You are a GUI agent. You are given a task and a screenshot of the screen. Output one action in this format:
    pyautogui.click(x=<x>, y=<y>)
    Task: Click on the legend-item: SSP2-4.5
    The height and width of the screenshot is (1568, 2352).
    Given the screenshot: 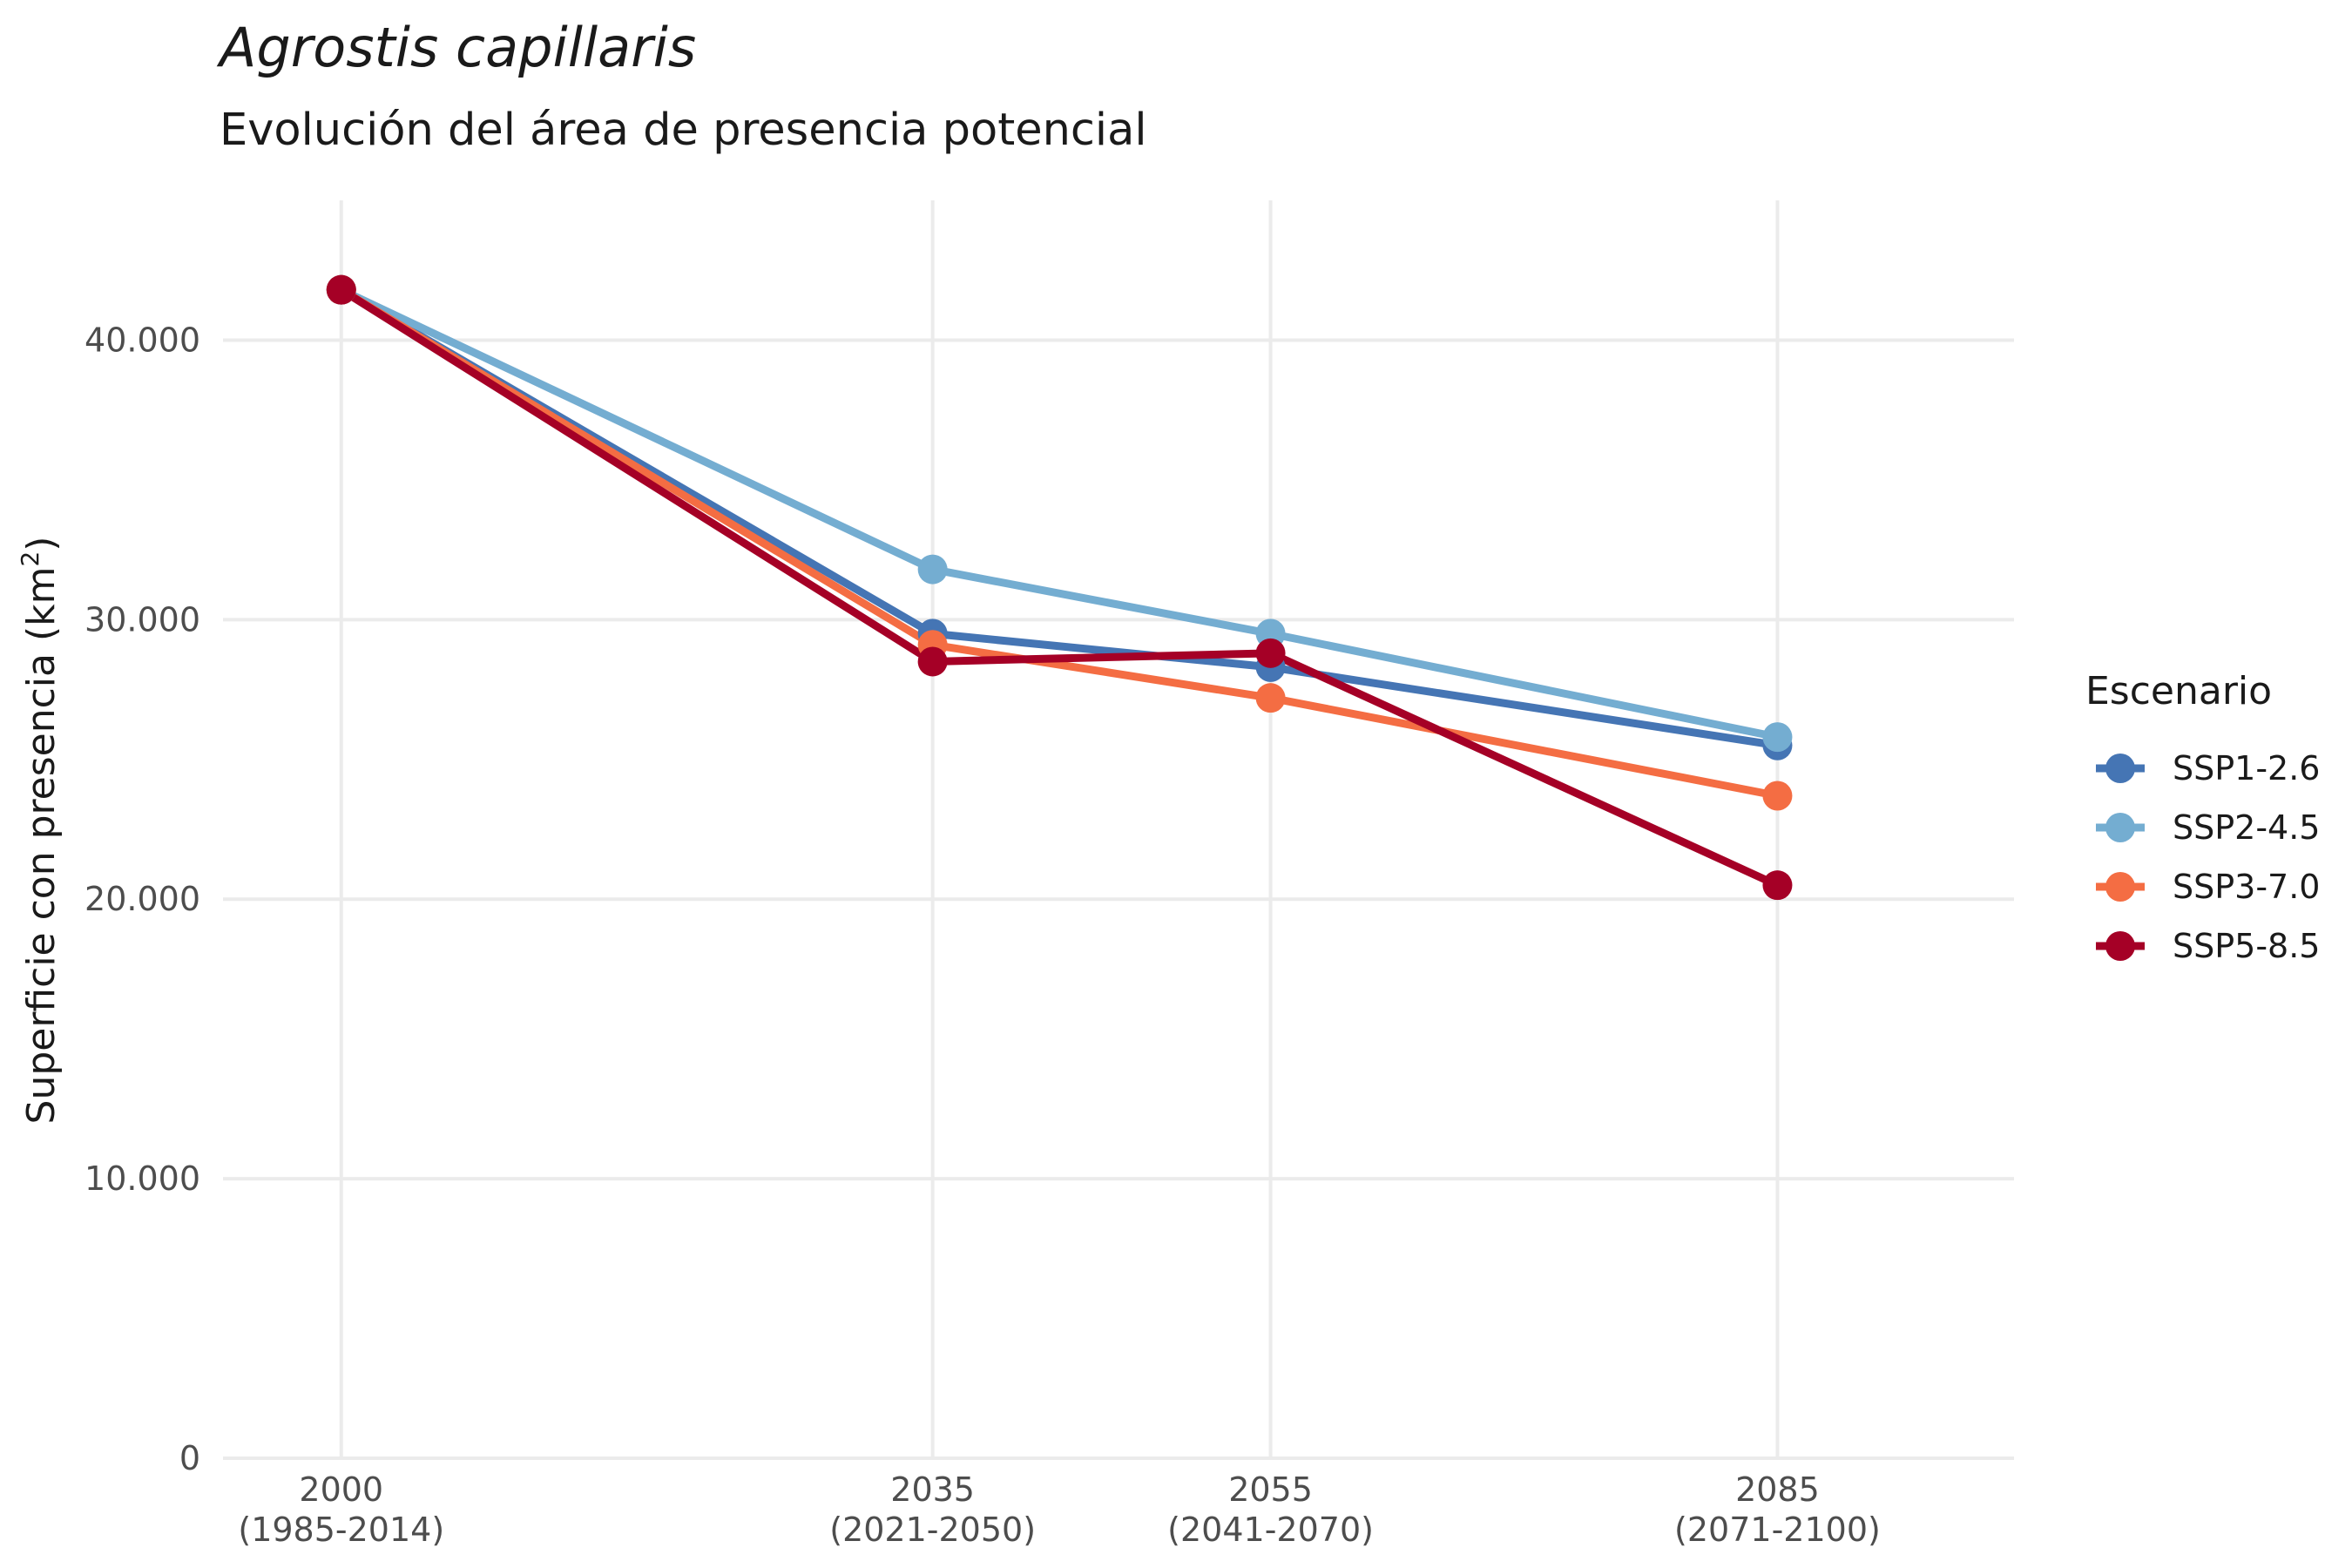 What is the action you would take?
    pyautogui.click(x=2208, y=827)
    